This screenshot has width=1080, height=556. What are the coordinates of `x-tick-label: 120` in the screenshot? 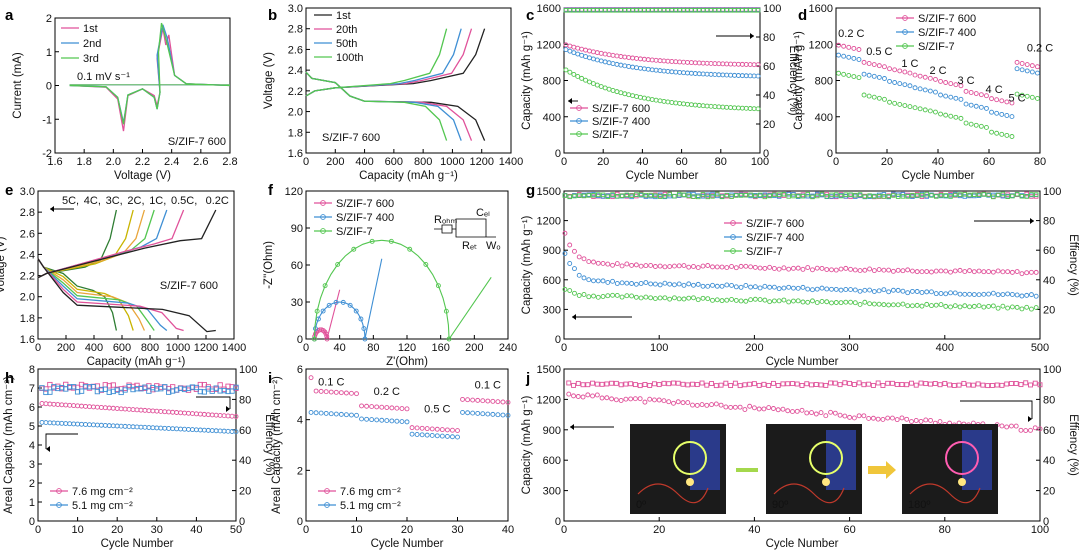 It's located at (407, 348).